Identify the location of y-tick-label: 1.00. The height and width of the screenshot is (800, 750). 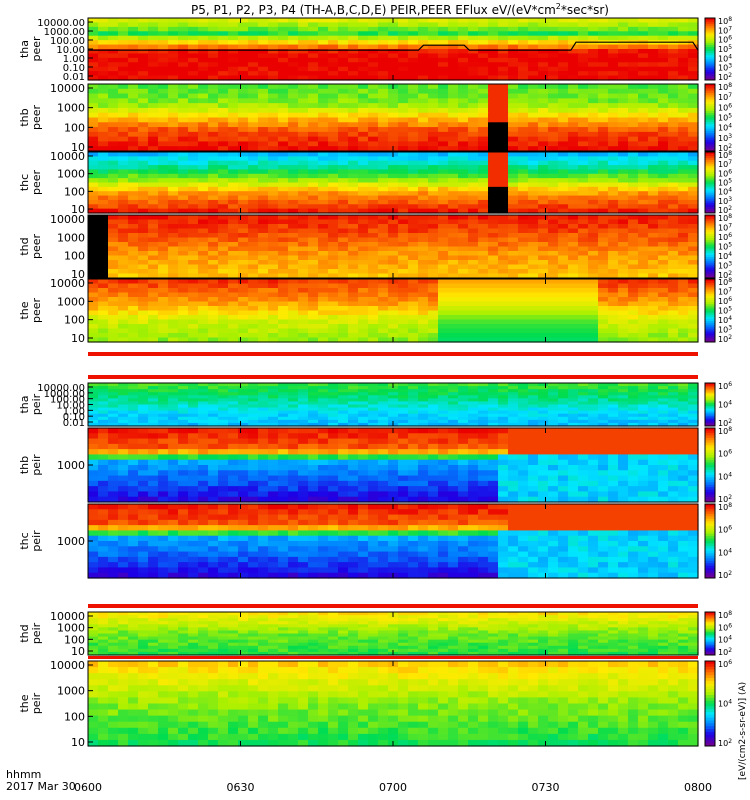
(74, 59).